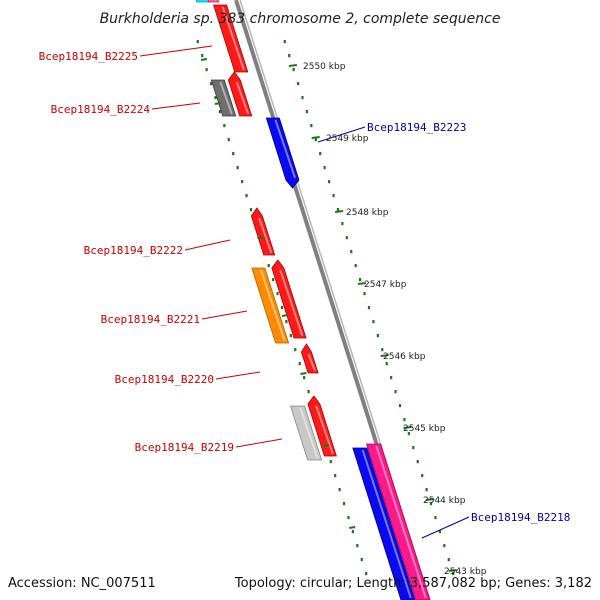  I want to click on gene-b2221-orange, so click(270, 305).